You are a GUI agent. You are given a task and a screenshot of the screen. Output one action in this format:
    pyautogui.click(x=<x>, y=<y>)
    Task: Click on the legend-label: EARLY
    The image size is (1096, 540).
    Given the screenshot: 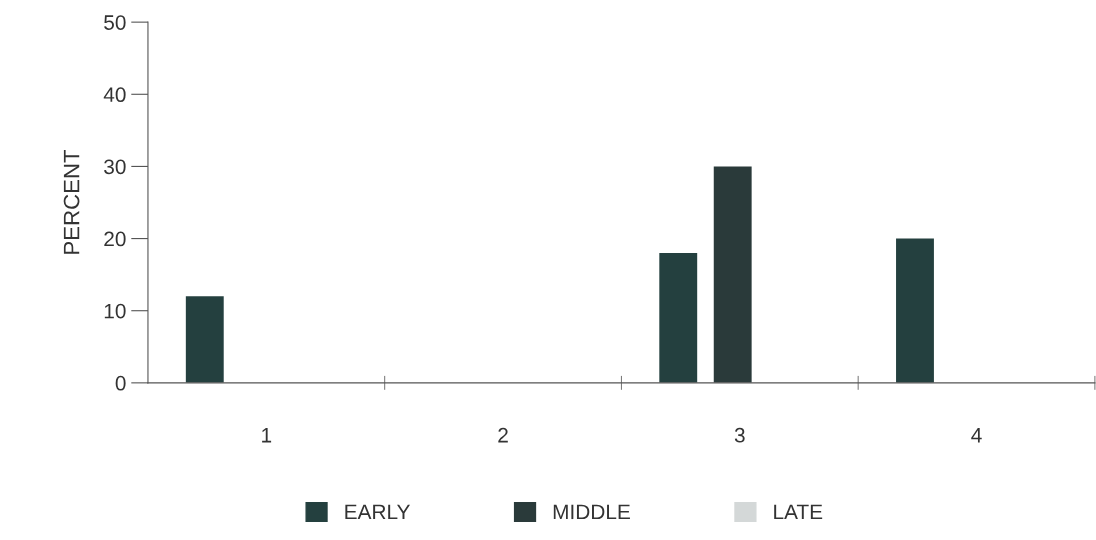 What is the action you would take?
    pyautogui.click(x=377, y=512)
    